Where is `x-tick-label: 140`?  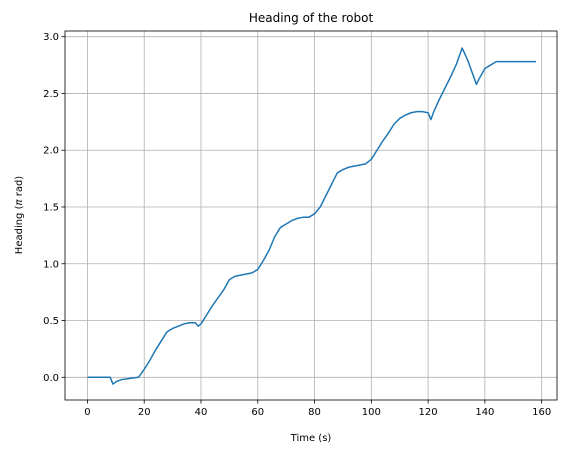
x-tick-label: 140 is located at coordinates (484, 412).